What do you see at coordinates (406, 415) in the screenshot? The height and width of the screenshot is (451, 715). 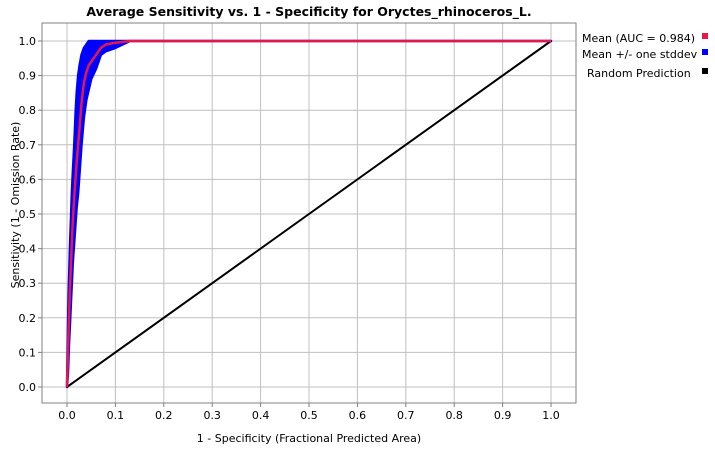 I see `x-tick-label: 0.7` at bounding box center [406, 415].